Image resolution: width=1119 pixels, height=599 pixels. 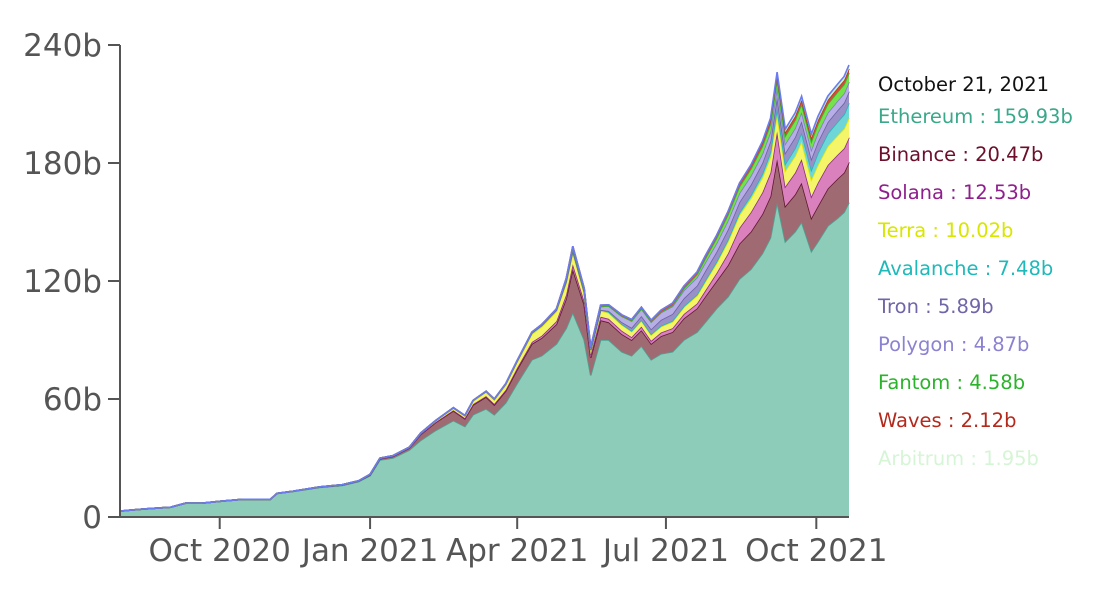 I want to click on tooltip-entry: Avalanche : 7.48b, so click(x=966, y=268).